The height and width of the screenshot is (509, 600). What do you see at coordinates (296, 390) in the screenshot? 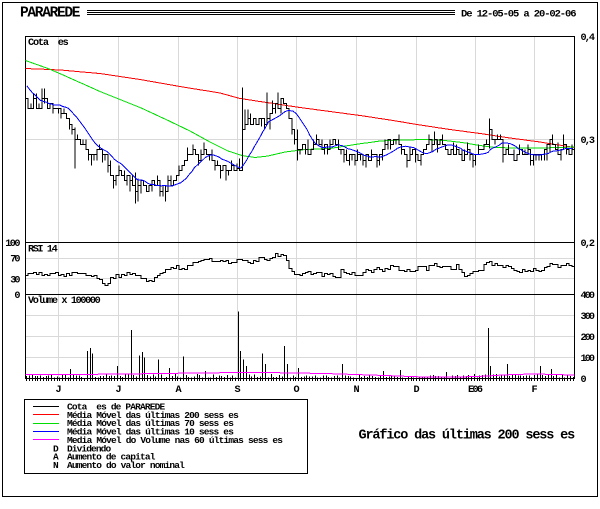
I see `svg-text: O` at bounding box center [296, 390].